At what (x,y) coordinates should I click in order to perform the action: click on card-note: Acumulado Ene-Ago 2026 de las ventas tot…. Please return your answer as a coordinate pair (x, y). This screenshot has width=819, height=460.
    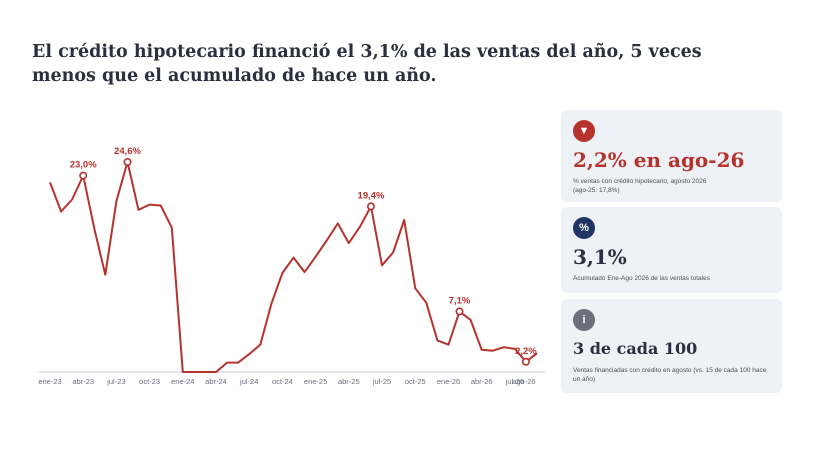
    Looking at the image, I should click on (641, 278).